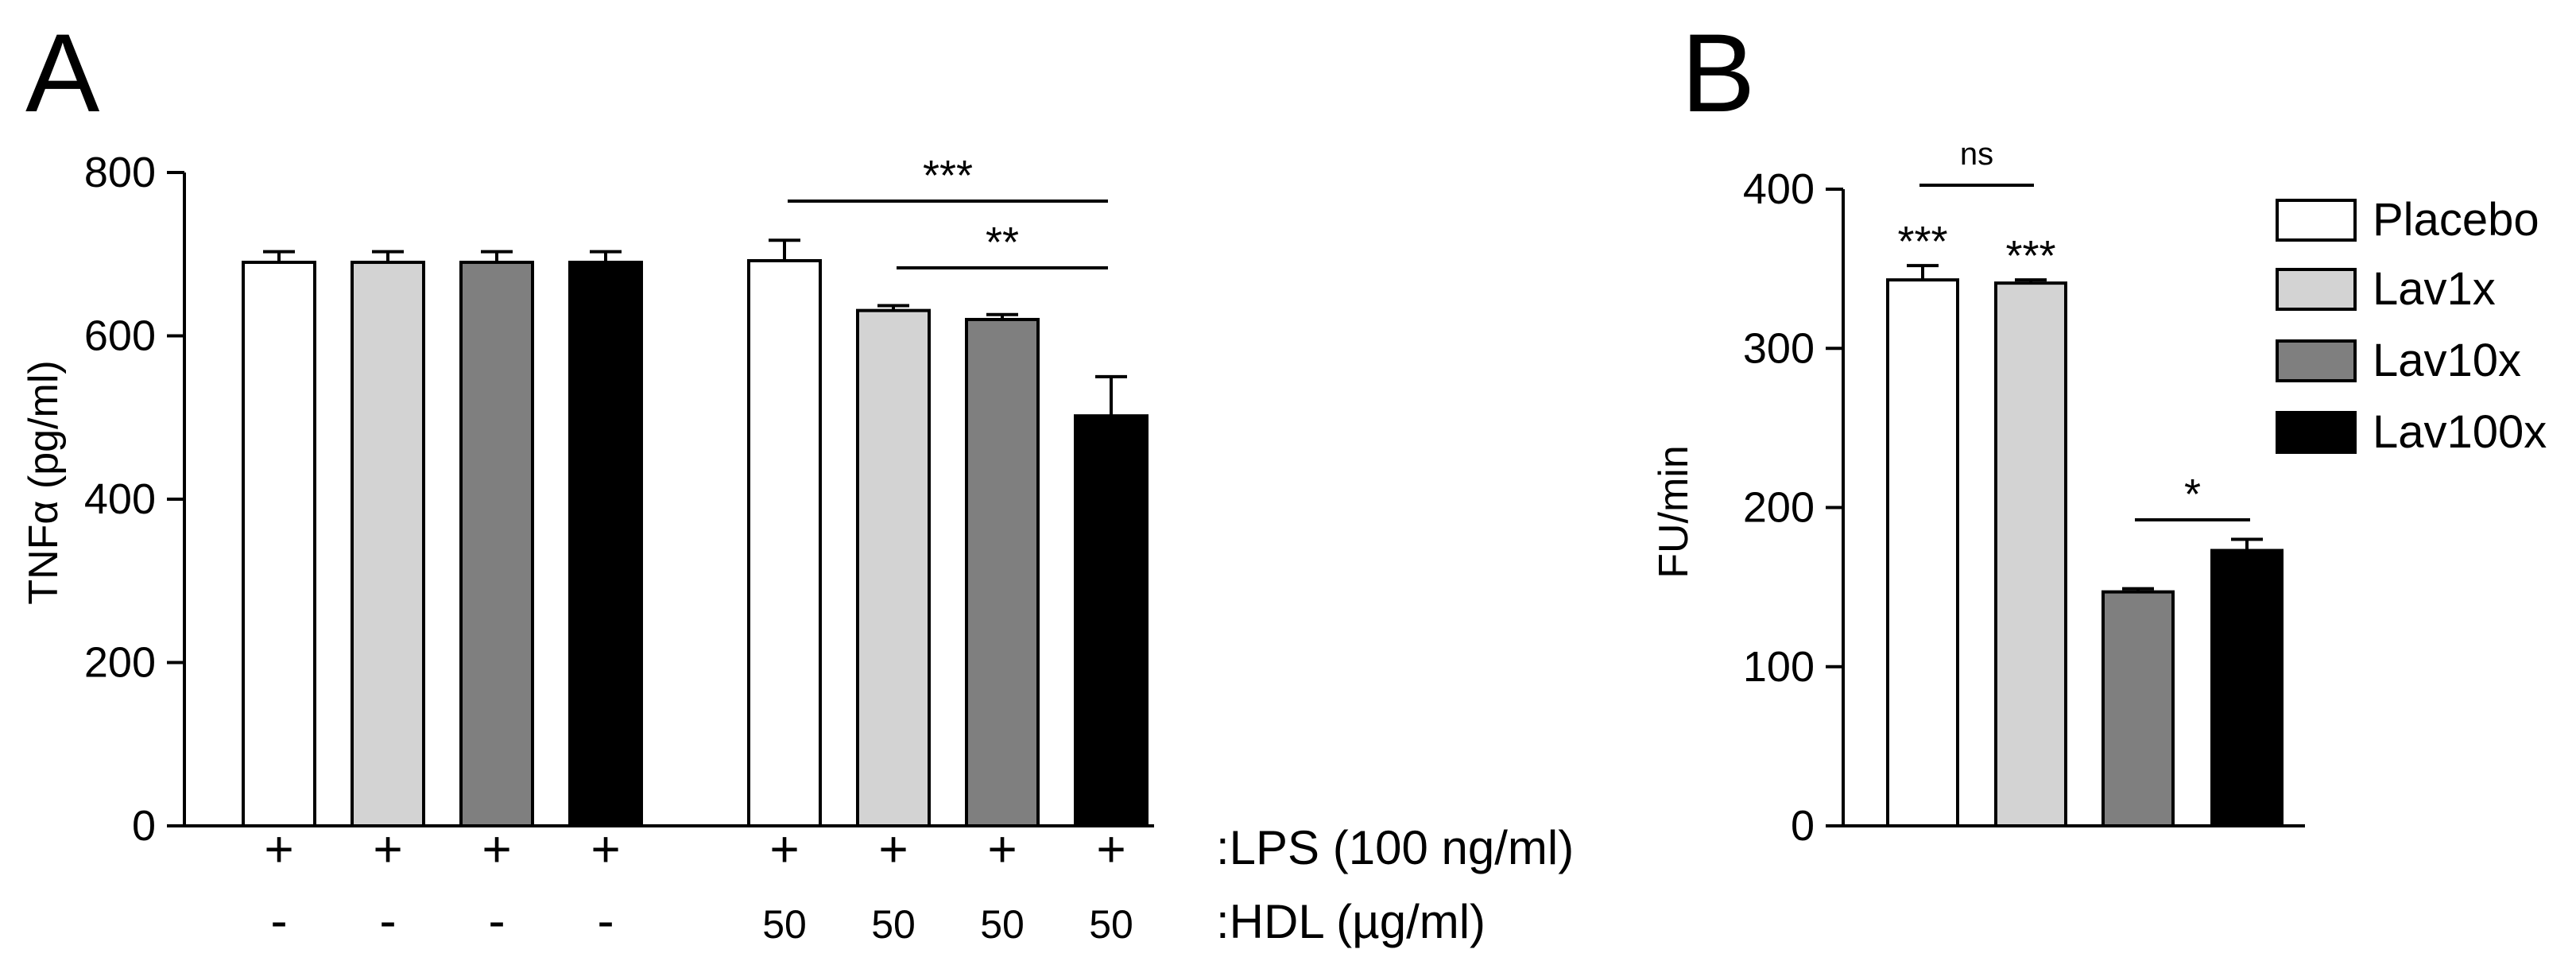 This screenshot has height=961, width=2576. I want to click on legend-swatch-lav100x, so click(2316, 432).